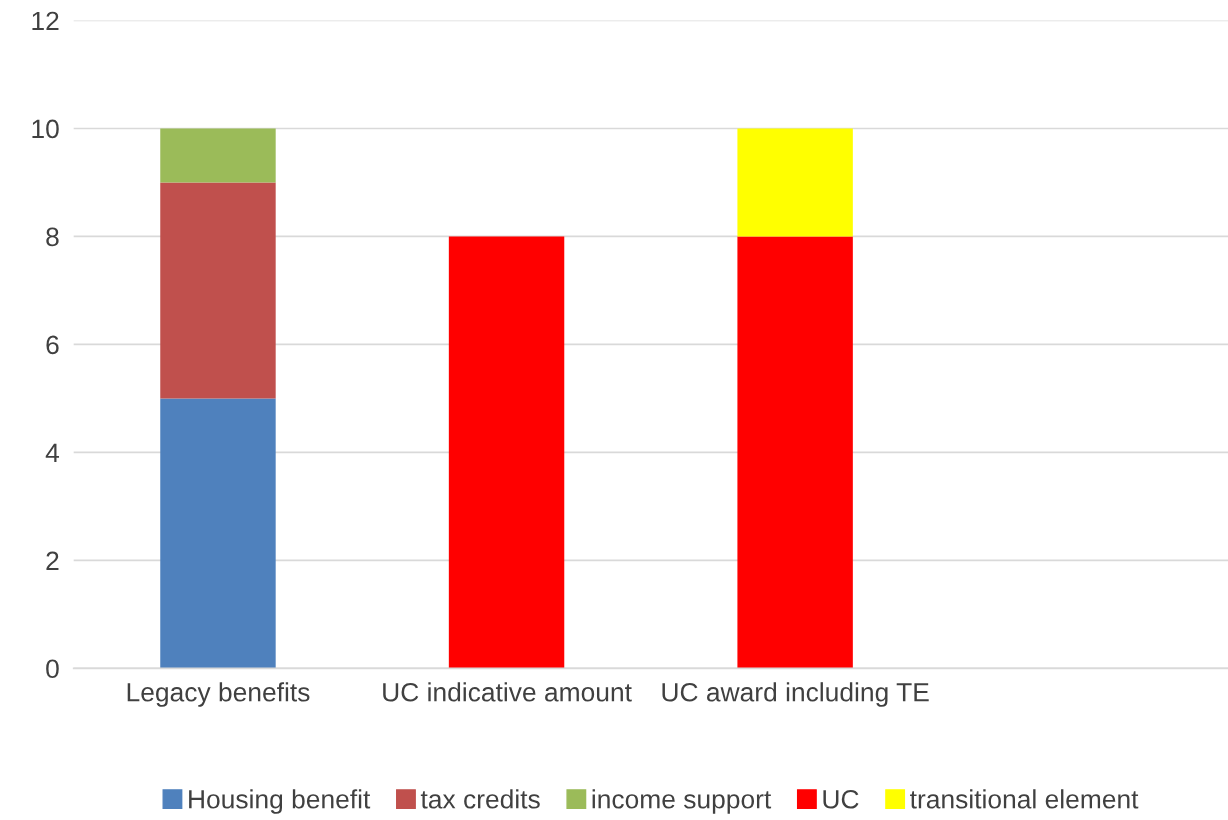 Image resolution: width=1228 pixels, height=820 pixels. Describe the element at coordinates (1024, 799) in the screenshot. I see `legend-label: transitional element` at that location.